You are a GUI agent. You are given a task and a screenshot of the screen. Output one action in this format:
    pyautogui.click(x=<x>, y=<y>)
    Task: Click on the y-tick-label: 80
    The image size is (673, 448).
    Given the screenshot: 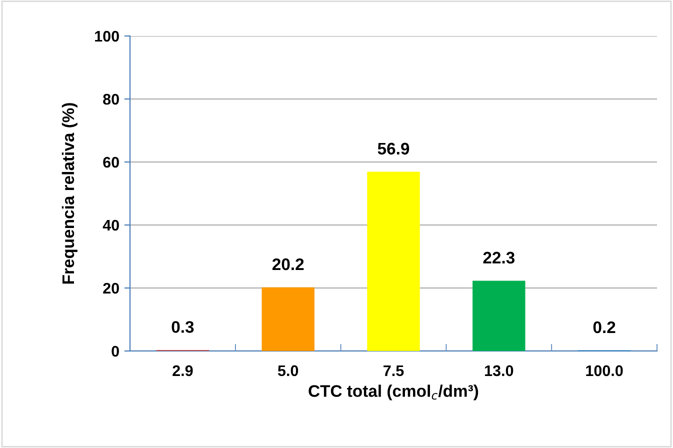 What is the action you would take?
    pyautogui.click(x=111, y=99)
    